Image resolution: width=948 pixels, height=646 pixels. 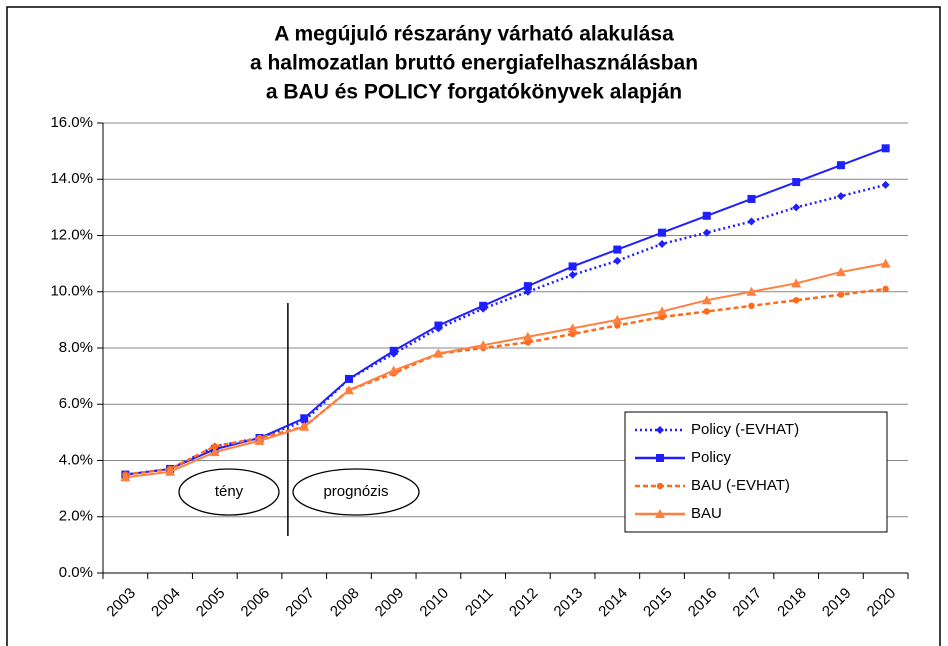 I want to click on x-tick-label: 2004, so click(x=166, y=603).